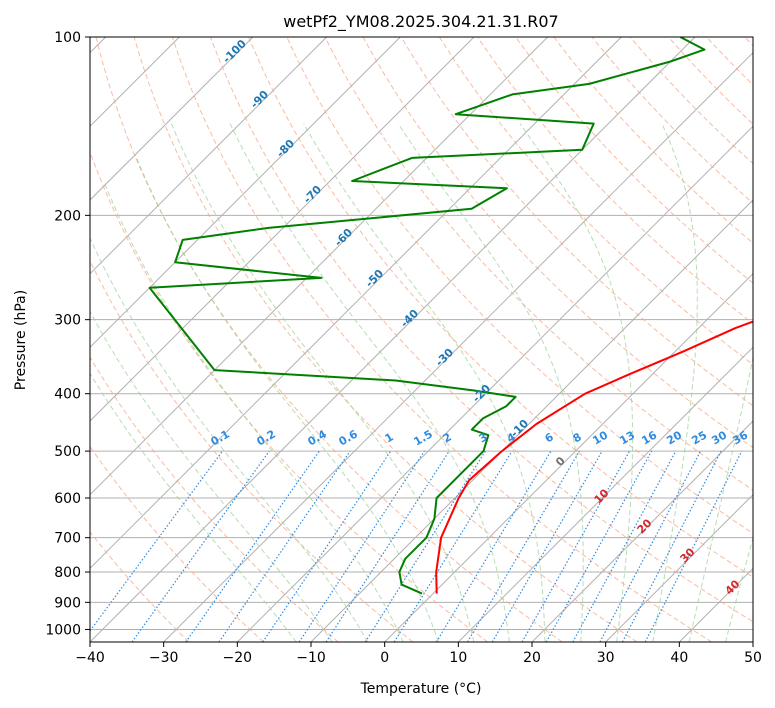 The image size is (775, 708). Describe the element at coordinates (238, 658) in the screenshot. I see `x-tick-label: −20` at that location.